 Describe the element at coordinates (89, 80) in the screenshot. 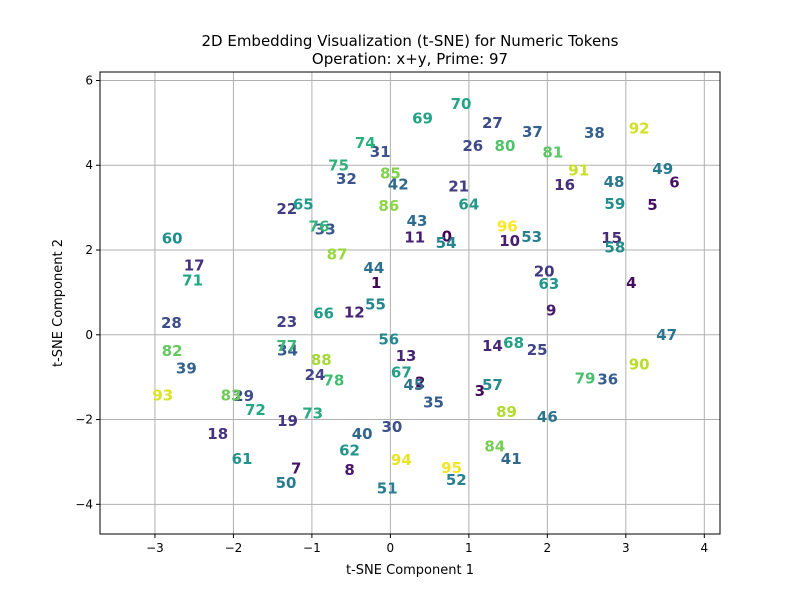

I see `y-tick-label: 6` at that location.